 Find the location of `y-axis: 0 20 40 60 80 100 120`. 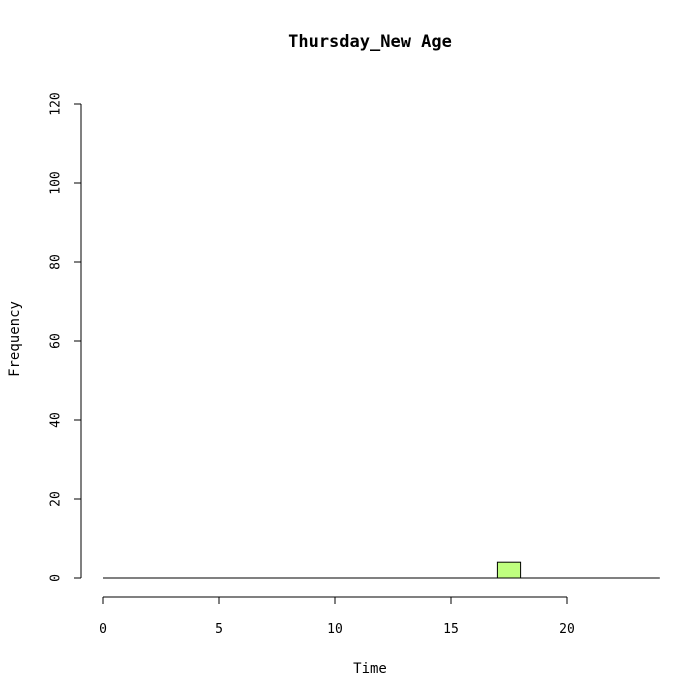

y-axis: 0 20 40 60 80 100 120 is located at coordinates (65, 337).